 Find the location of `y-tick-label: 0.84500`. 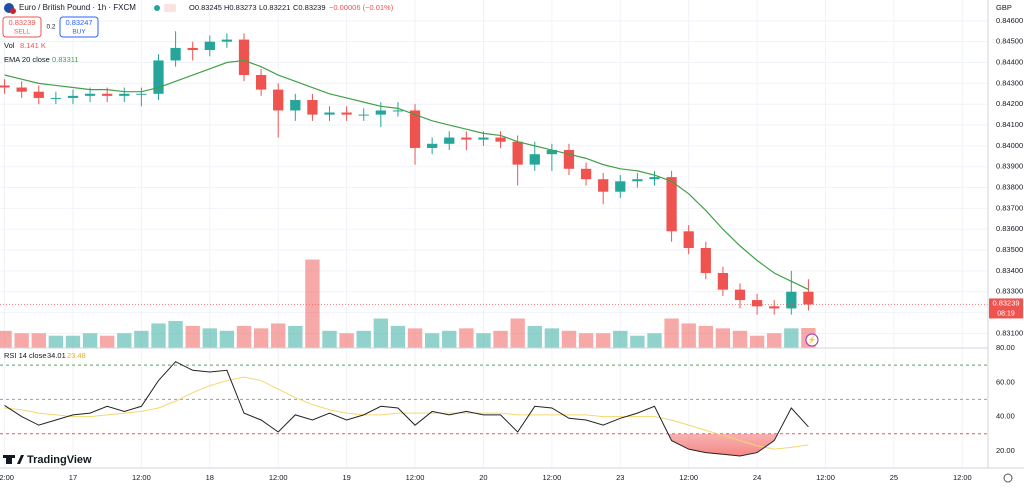

y-tick-label: 0.84500 is located at coordinates (1009, 41).